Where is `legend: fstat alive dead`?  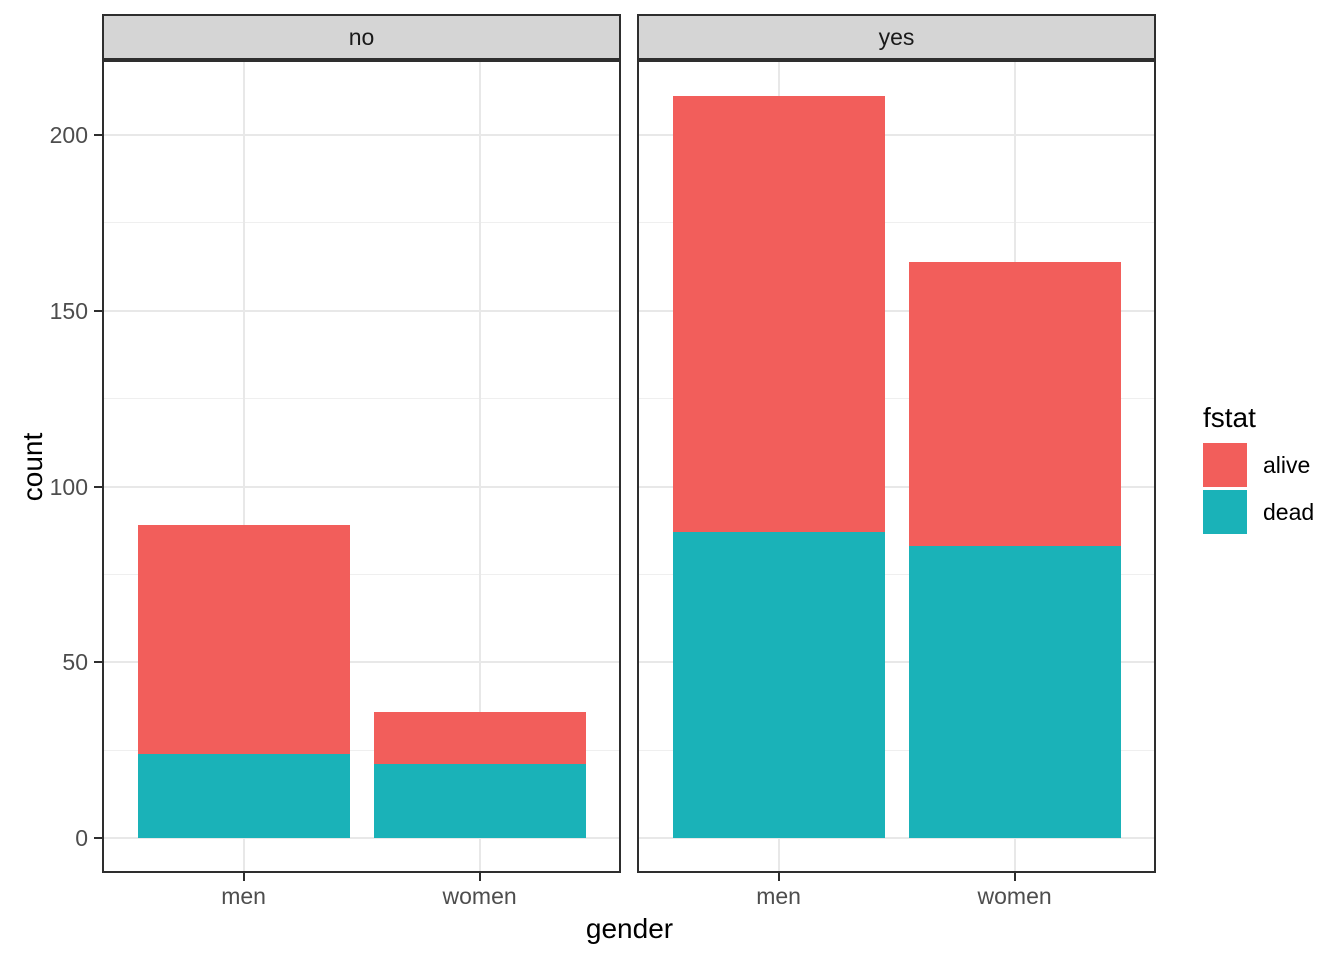 legend: fstat alive dead is located at coordinates (1273, 472).